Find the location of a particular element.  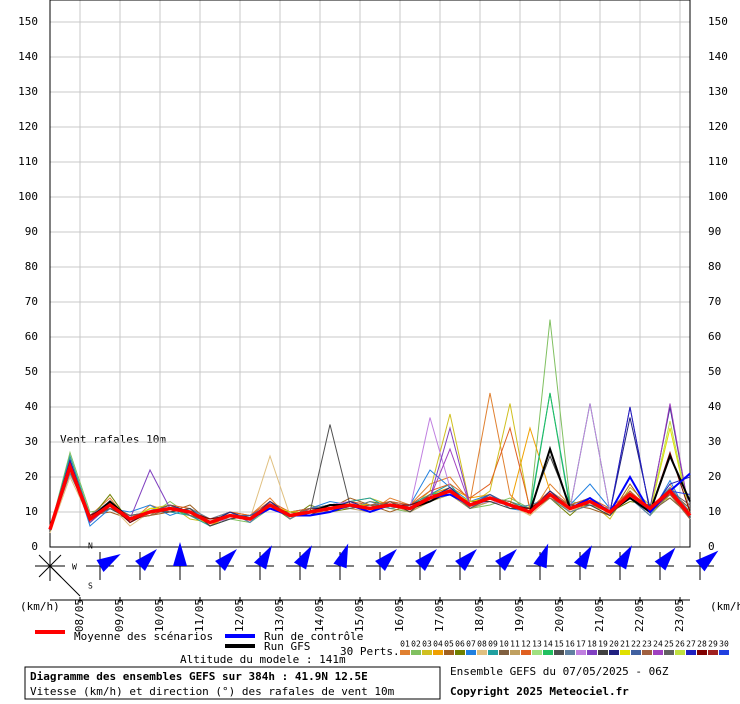

legend-label: 18 is located at coordinates (592, 644).